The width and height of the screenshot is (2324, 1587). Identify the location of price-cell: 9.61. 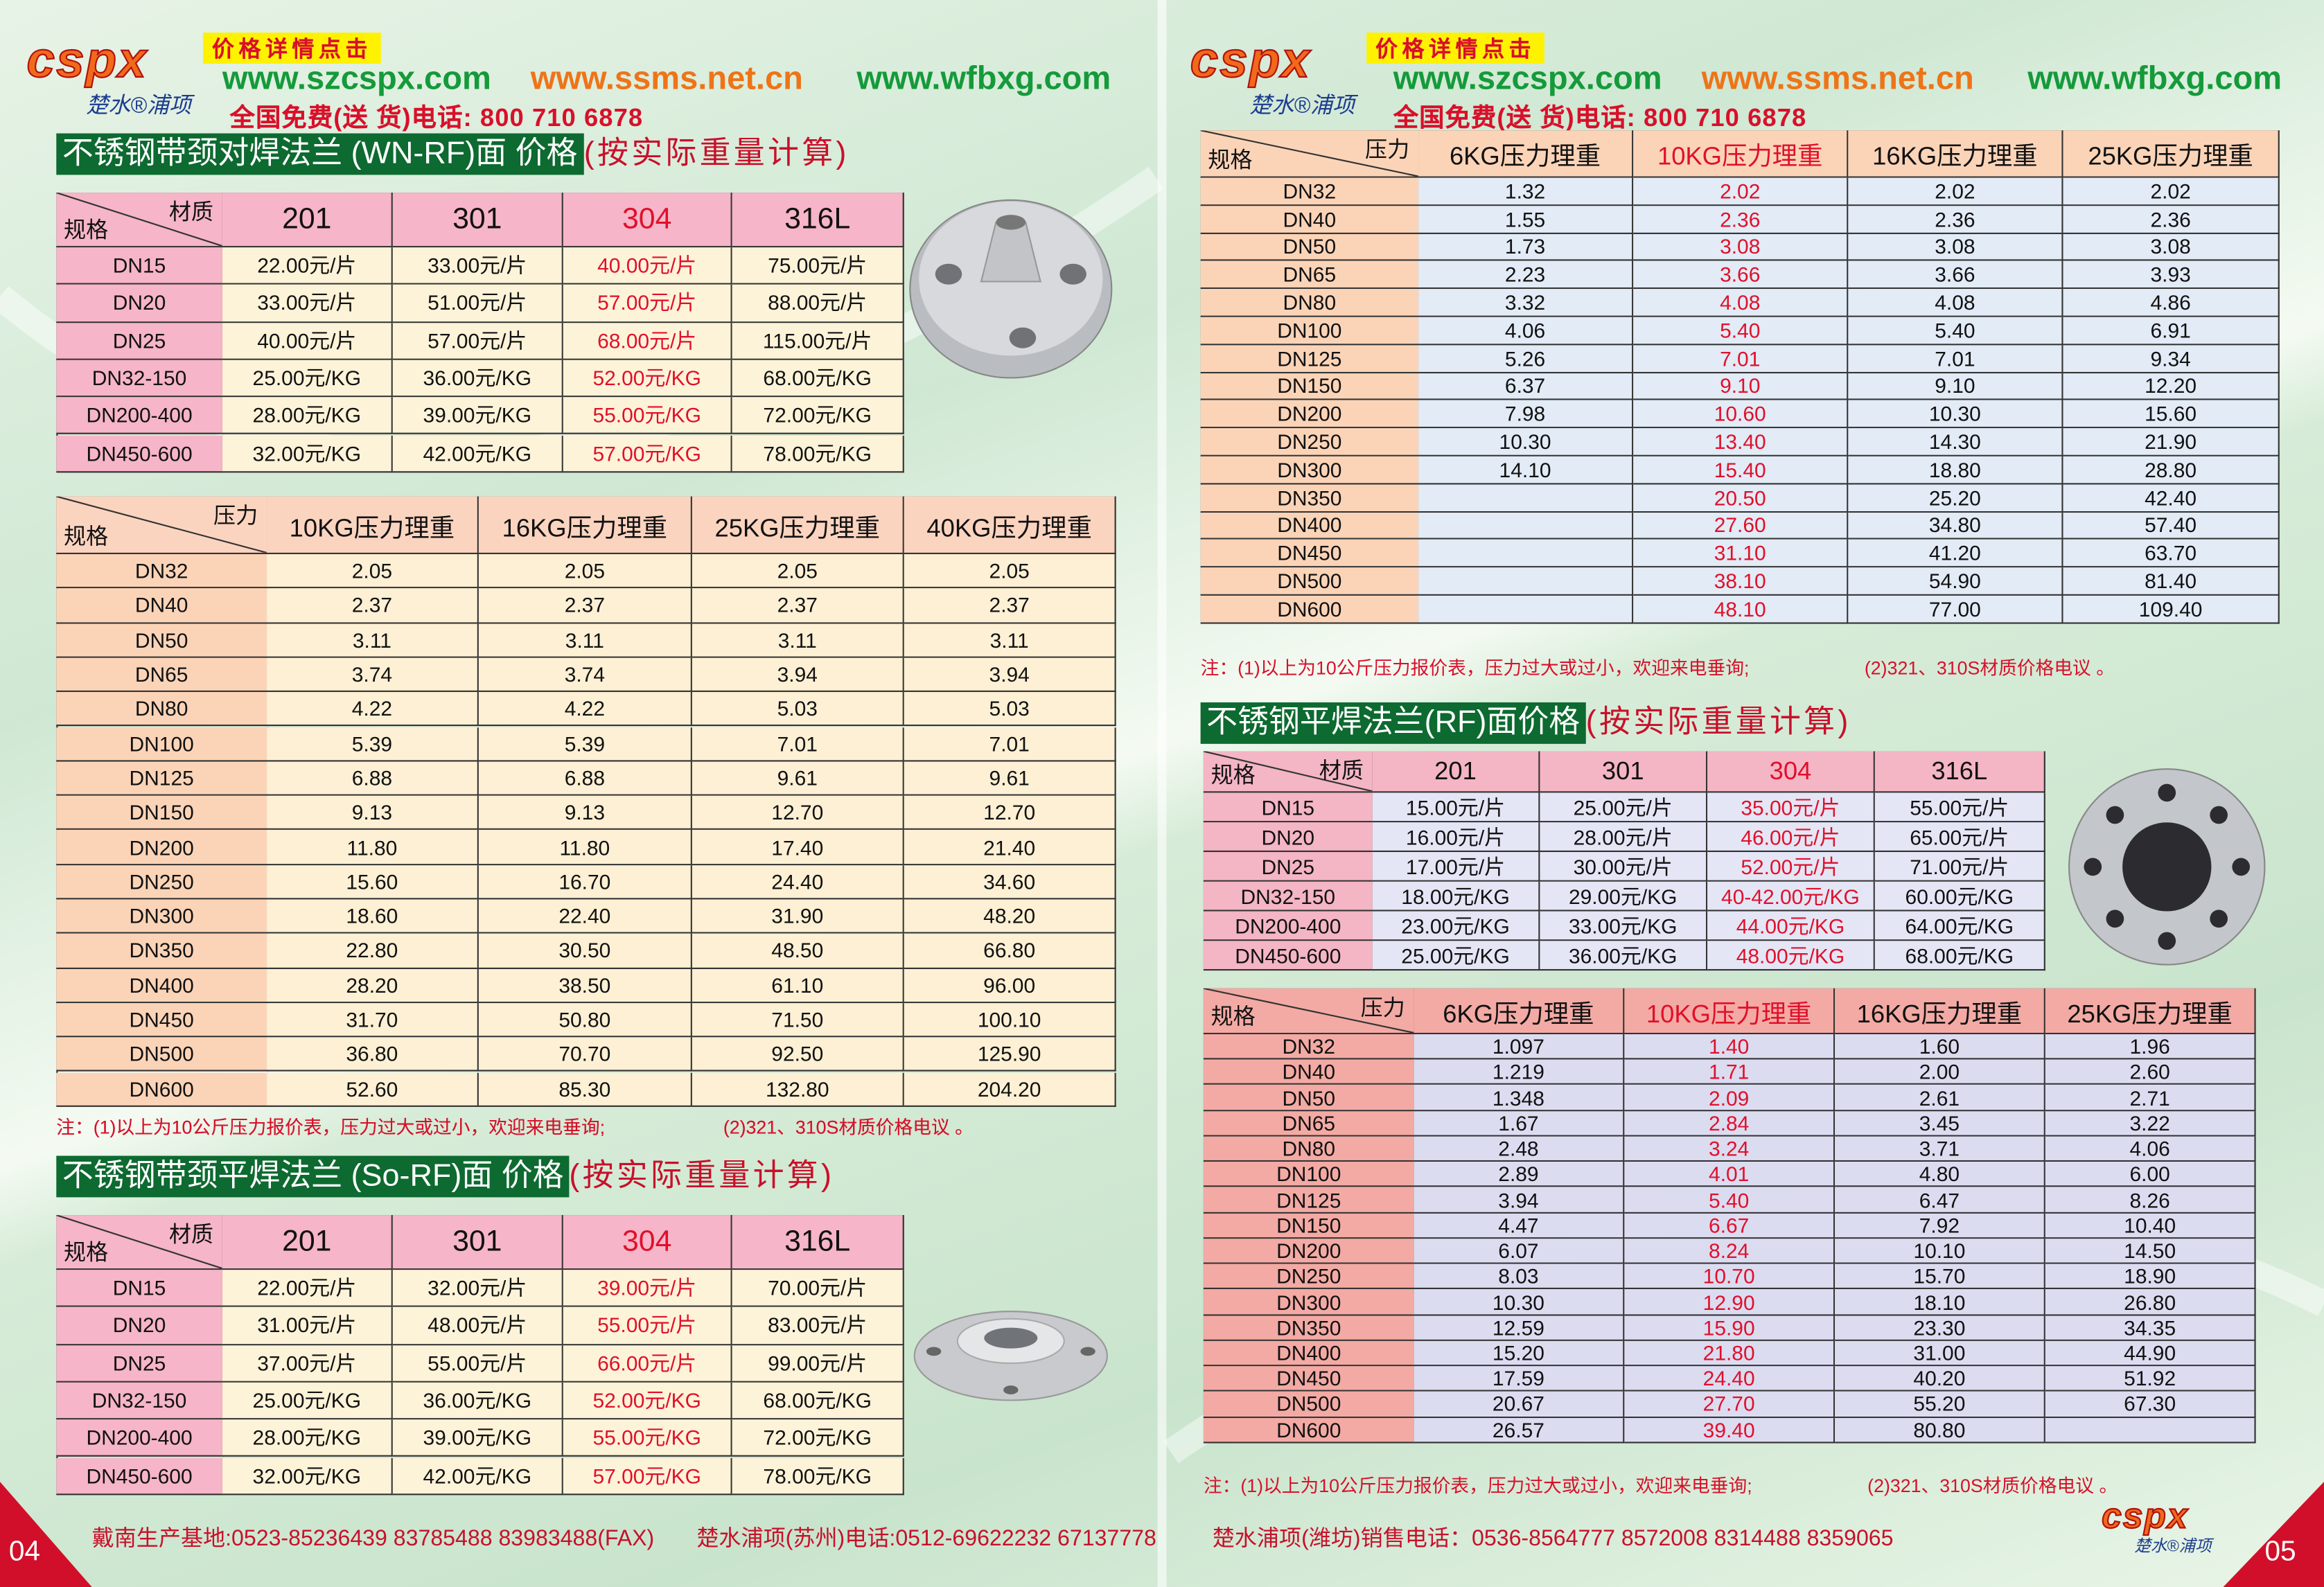
(1010, 778).